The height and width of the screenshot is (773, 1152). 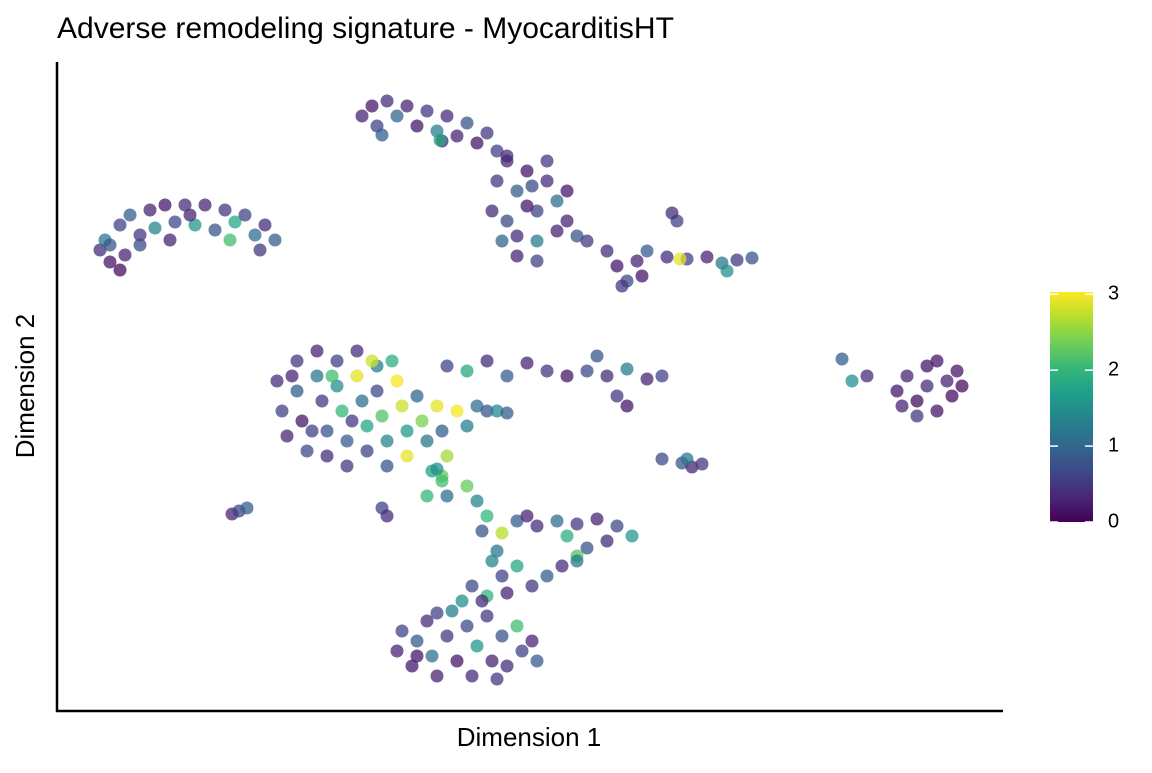 What do you see at coordinates (1071, 407) in the screenshot?
I see `colorbar-gradient` at bounding box center [1071, 407].